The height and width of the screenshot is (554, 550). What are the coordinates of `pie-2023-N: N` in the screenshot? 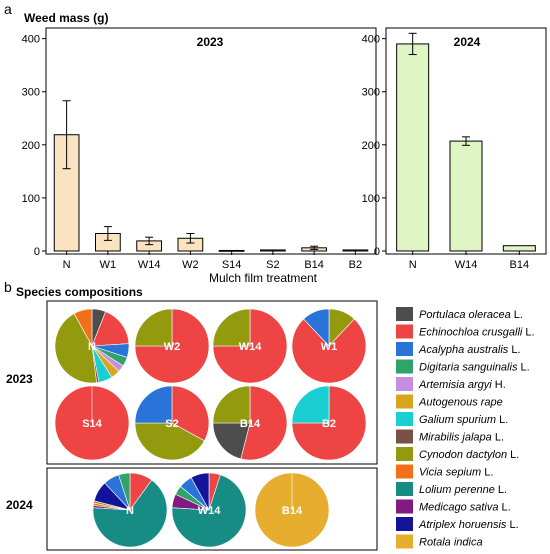 It's located at (92, 346).